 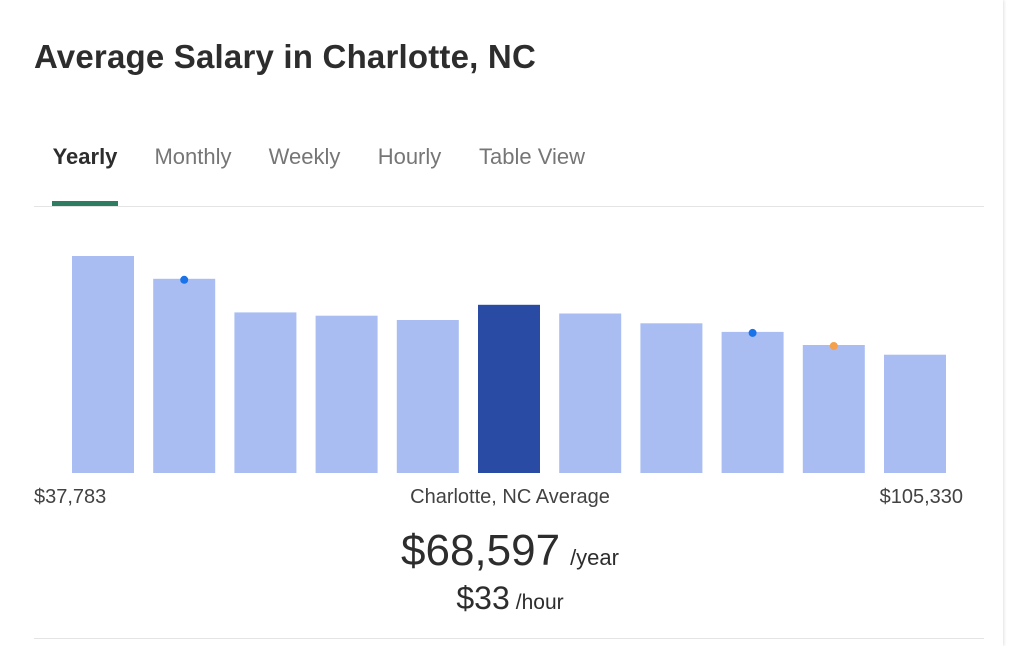 I want to click on page-title: Average Salary in Charlotte, NC, so click(x=285, y=56).